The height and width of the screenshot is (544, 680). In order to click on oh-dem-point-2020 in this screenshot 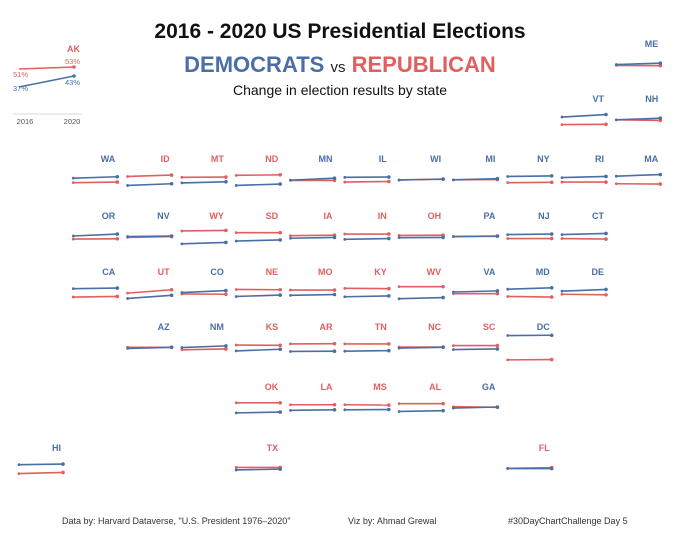, I will do `click(443, 237)`.